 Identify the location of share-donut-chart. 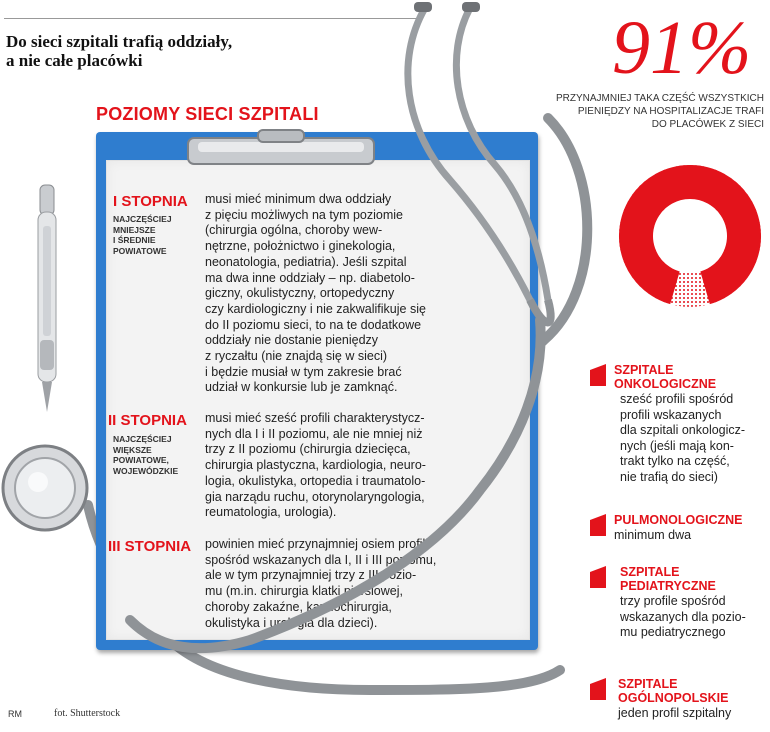
(690, 236).